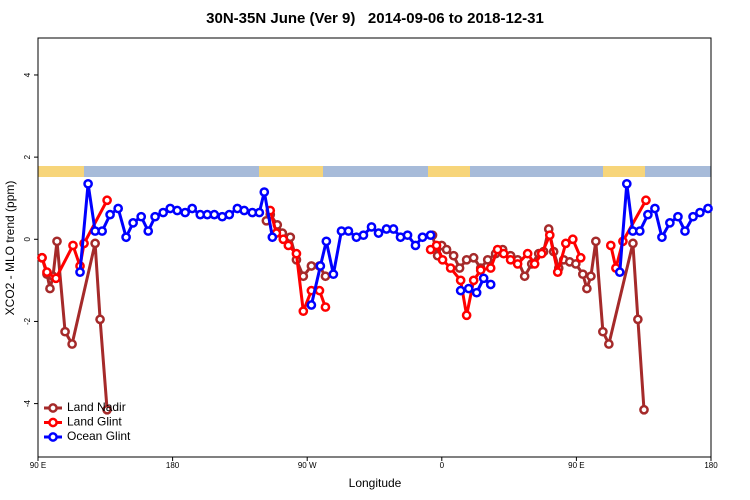 The width and height of the screenshot is (750, 500). What do you see at coordinates (94, 422) in the screenshot?
I see `legend-label: Land Glint` at bounding box center [94, 422].